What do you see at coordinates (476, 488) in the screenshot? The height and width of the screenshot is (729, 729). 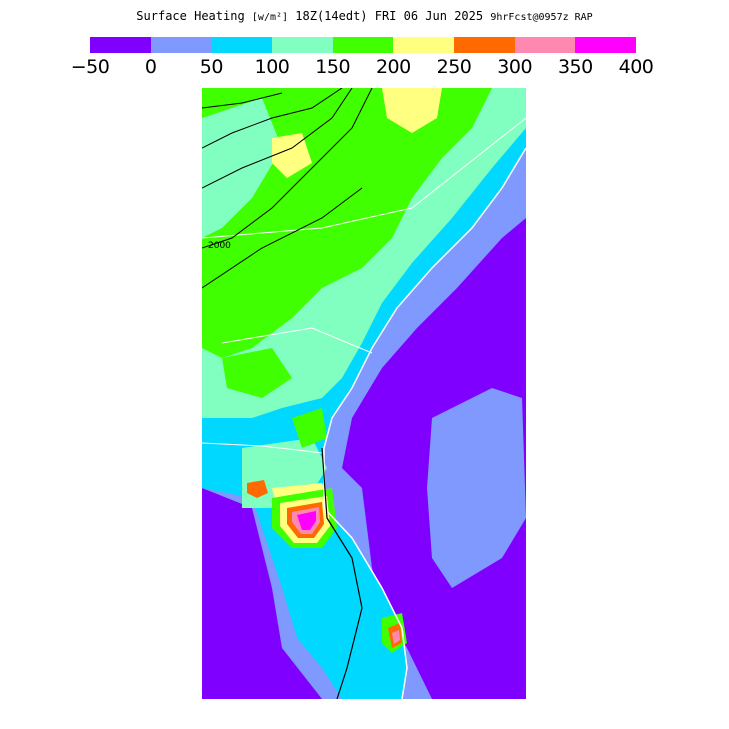 I see `offshore-blue-patch` at bounding box center [476, 488].